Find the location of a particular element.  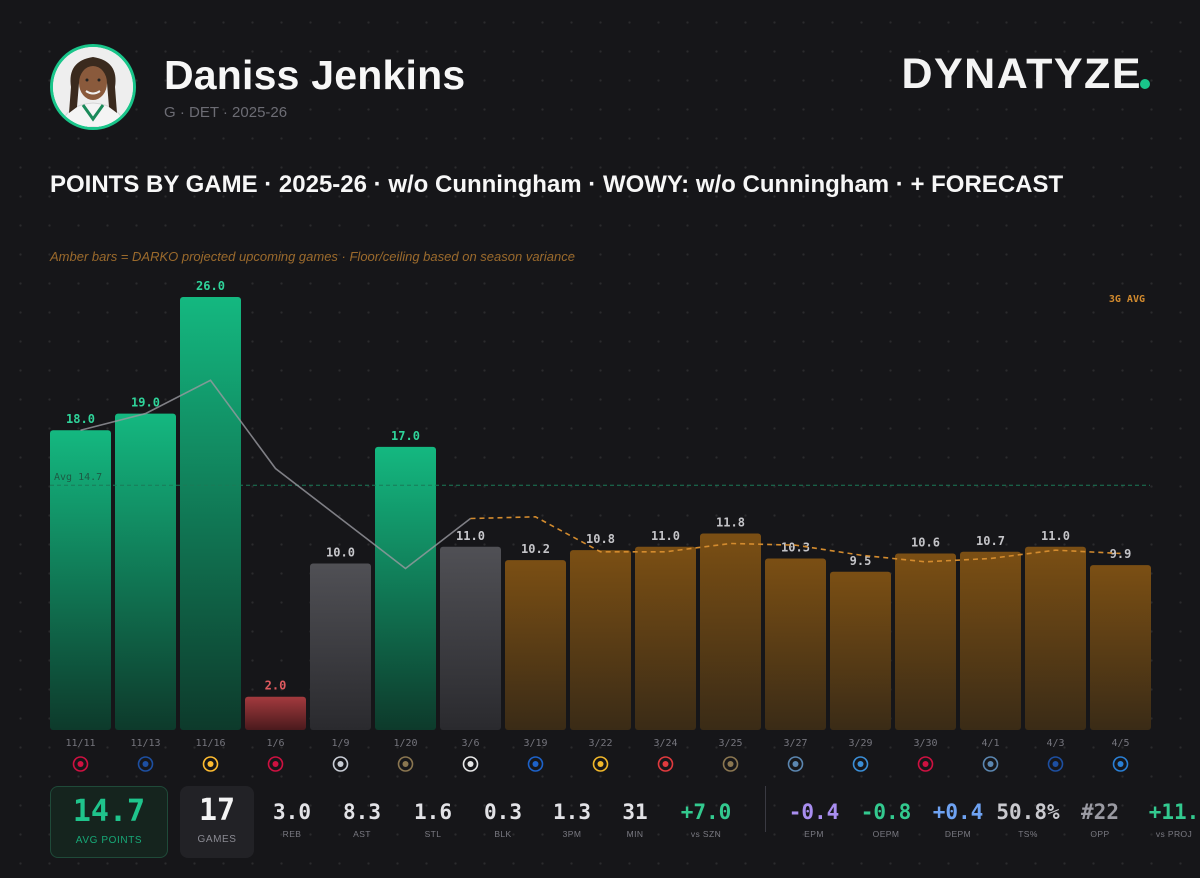

thunder-logo-icon is located at coordinates (860, 764).